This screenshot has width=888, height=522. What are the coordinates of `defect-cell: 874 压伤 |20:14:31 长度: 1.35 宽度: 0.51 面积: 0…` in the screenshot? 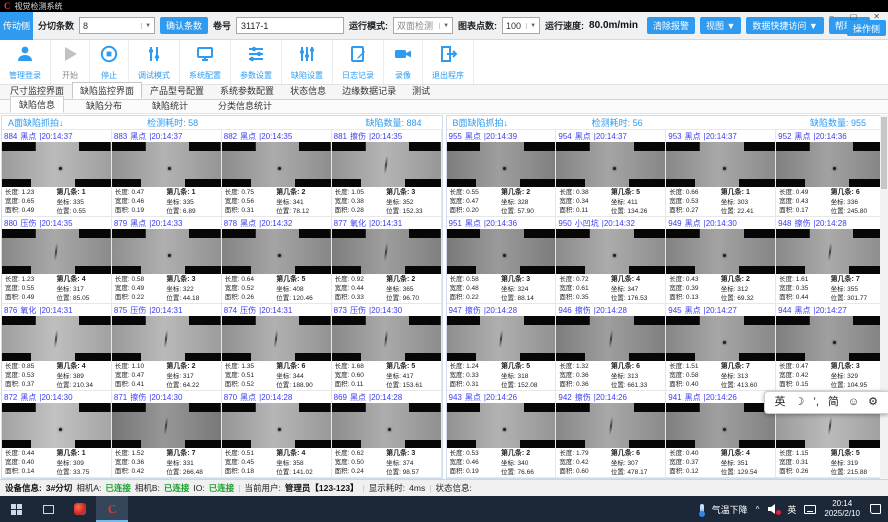 It's located at (276, 347).